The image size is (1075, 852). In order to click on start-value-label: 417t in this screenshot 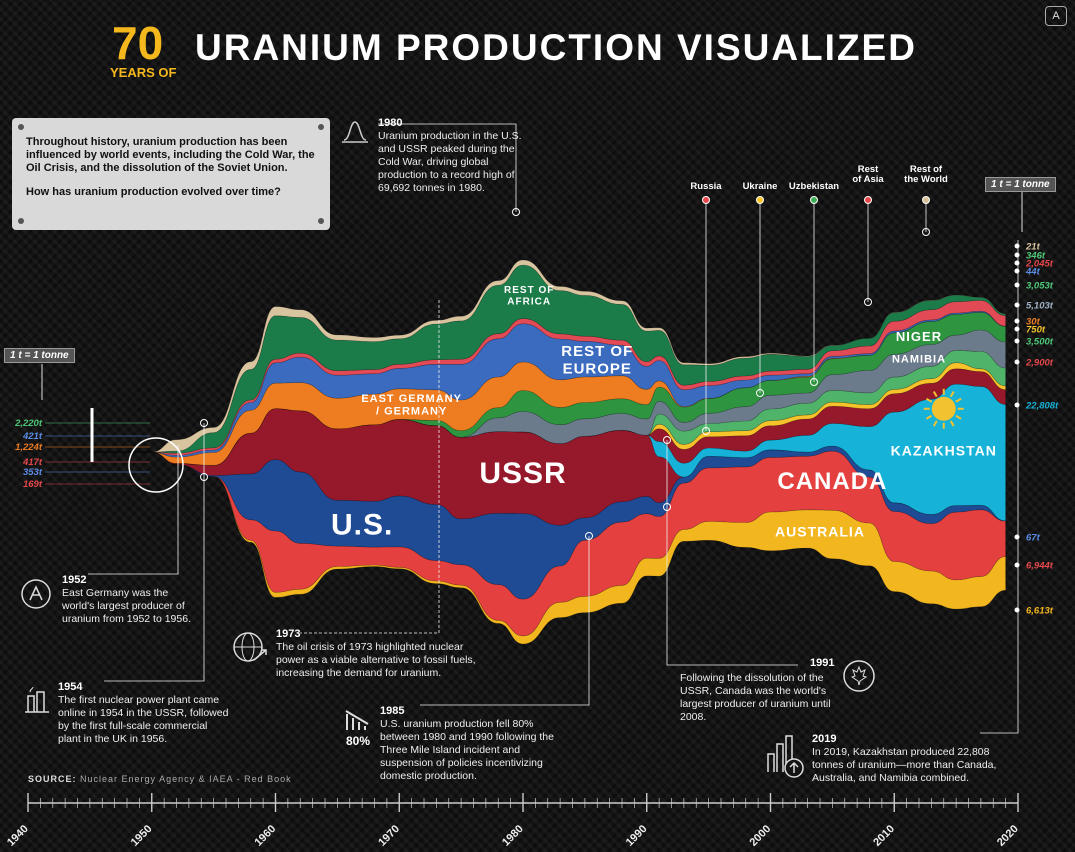, I will do `click(32, 462)`.